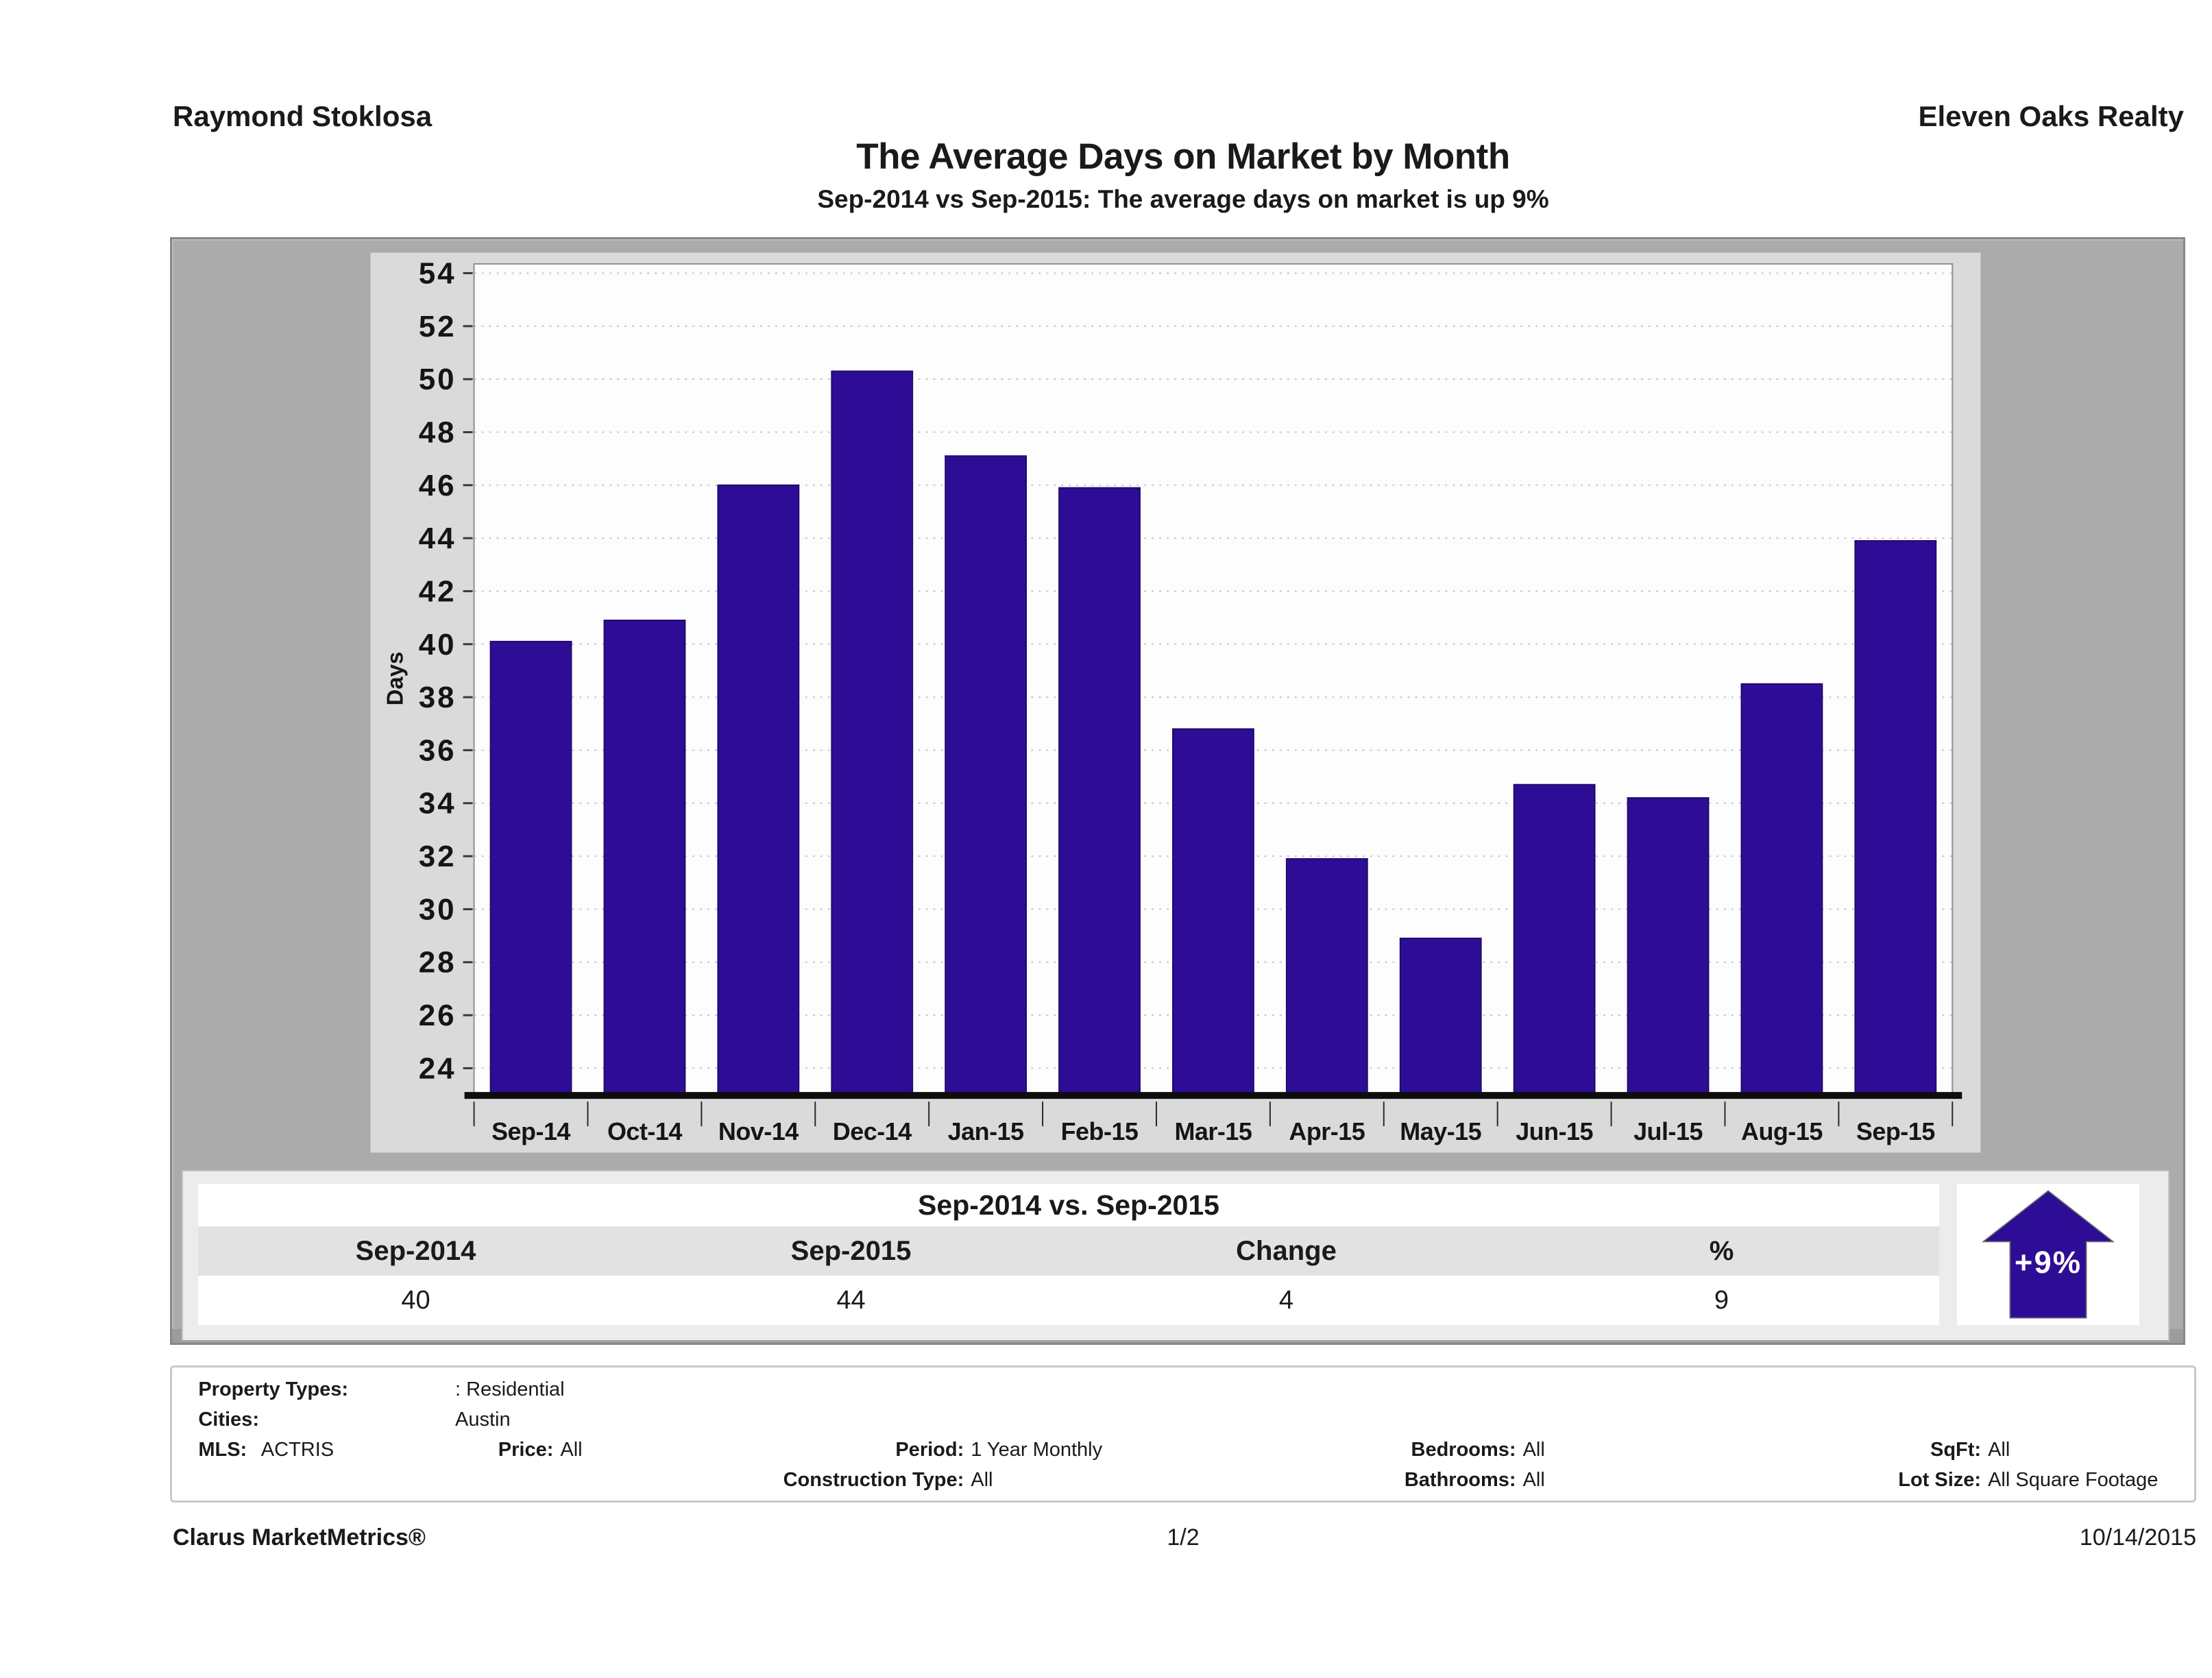  What do you see at coordinates (416, 1250) in the screenshot?
I see `comparison-col-header: Sep-2014` at bounding box center [416, 1250].